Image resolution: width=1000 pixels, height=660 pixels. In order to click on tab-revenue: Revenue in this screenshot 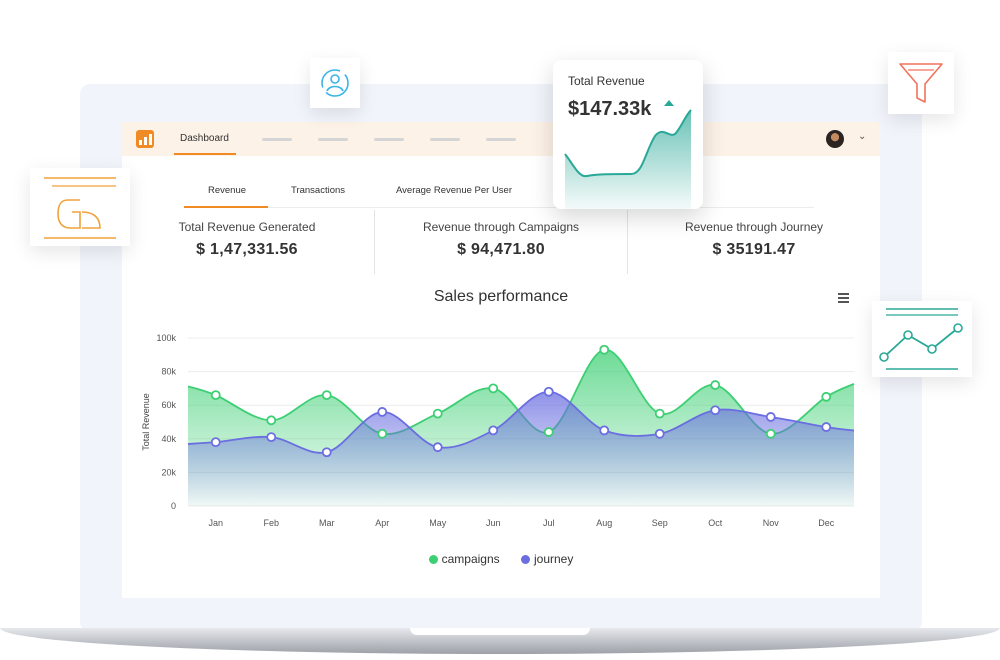, I will do `click(227, 190)`.